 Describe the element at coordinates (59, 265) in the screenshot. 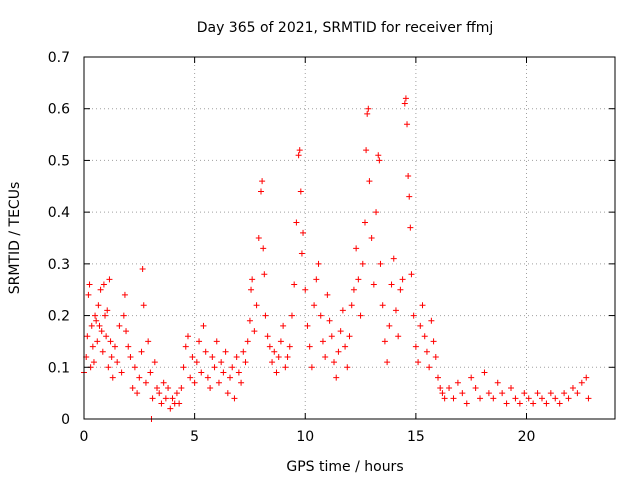

I see `y-tick-label: 0.3` at that location.